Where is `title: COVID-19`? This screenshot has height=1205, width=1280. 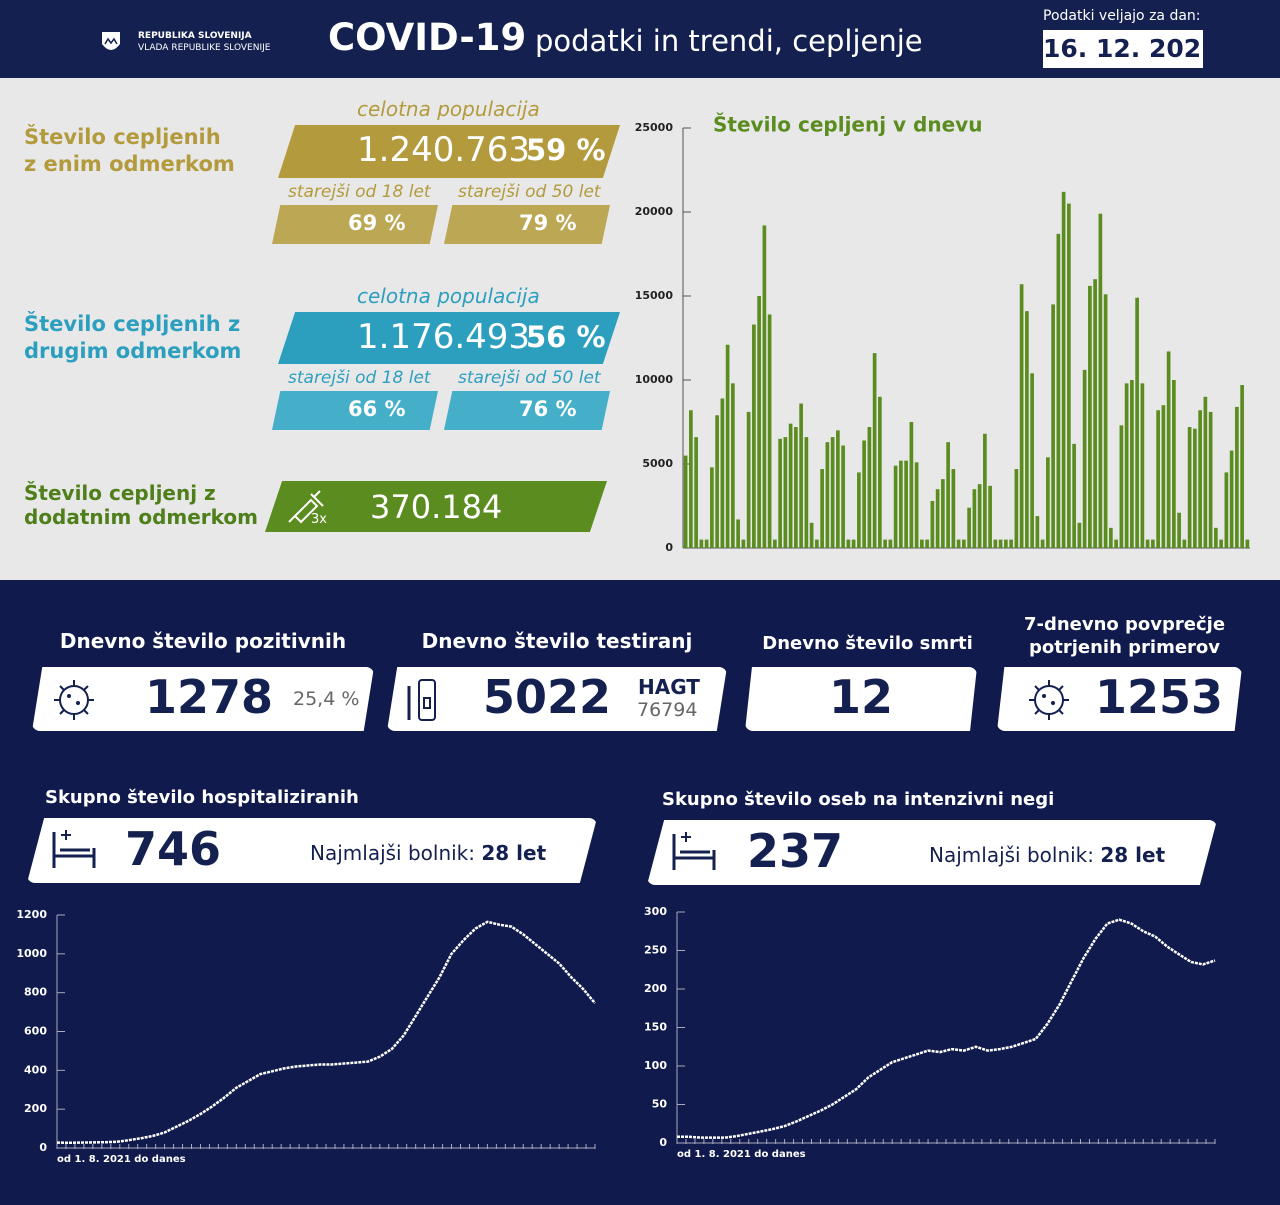 title: COVID-19 is located at coordinates (427, 37).